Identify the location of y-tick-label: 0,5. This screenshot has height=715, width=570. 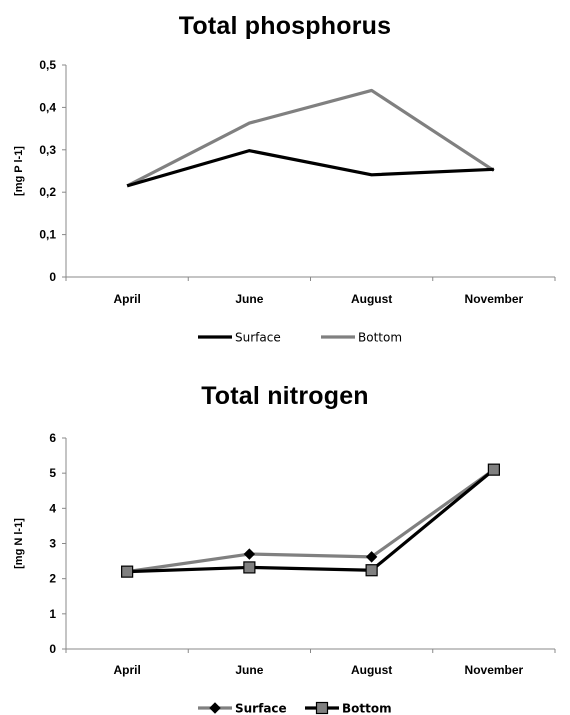
(47, 65).